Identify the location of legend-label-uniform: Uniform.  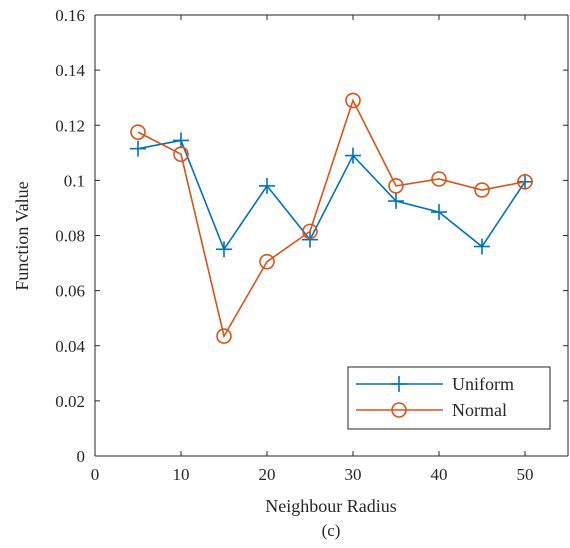
(483, 384).